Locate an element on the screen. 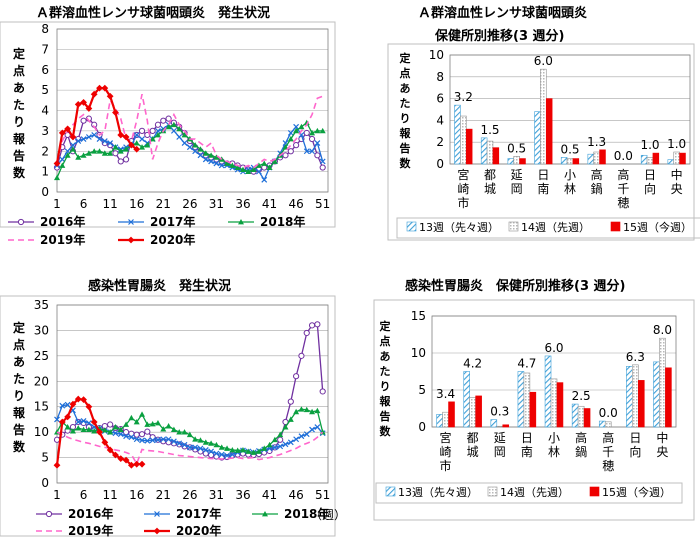 The width and height of the screenshot is (700, 540). gastro-district-category-label: 日 is located at coordinates (635, 438).